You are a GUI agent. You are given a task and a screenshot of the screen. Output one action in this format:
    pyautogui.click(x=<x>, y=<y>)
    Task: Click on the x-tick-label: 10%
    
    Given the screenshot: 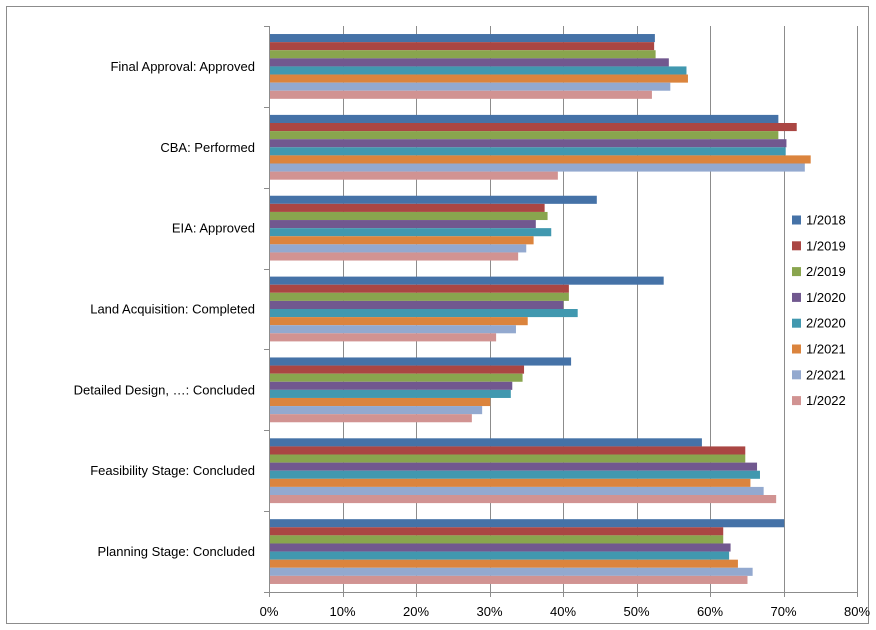 What is the action you would take?
    pyautogui.click(x=342, y=611)
    